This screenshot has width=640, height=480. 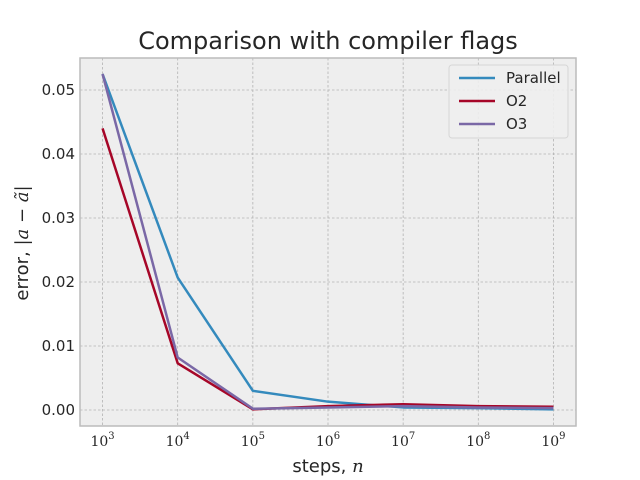 I want to click on x-tick-label: 10⁶, so click(x=328, y=440).